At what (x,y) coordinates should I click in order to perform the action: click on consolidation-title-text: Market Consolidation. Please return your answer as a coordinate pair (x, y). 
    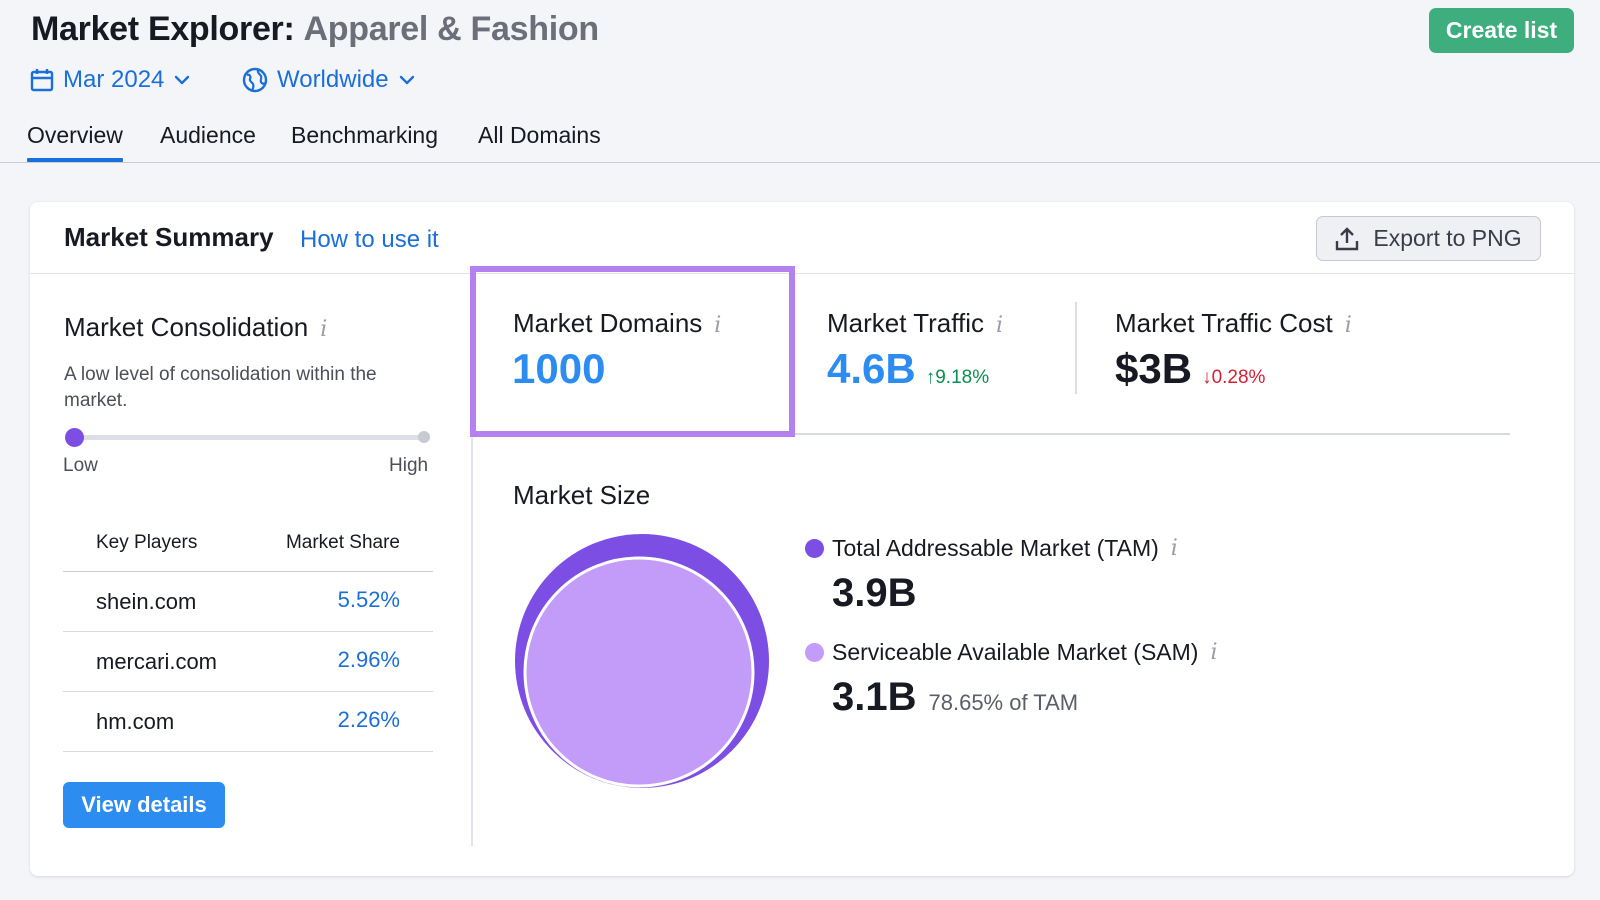
    Looking at the image, I should click on (186, 327).